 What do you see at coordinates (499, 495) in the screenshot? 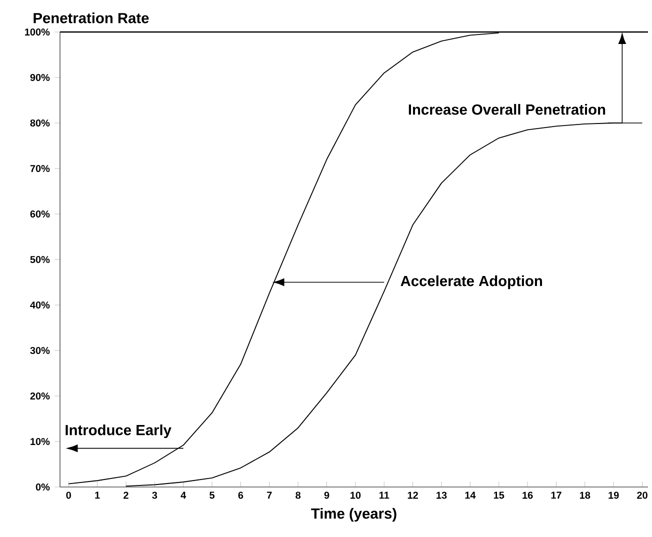
I see `x-tick-label: 15` at bounding box center [499, 495].